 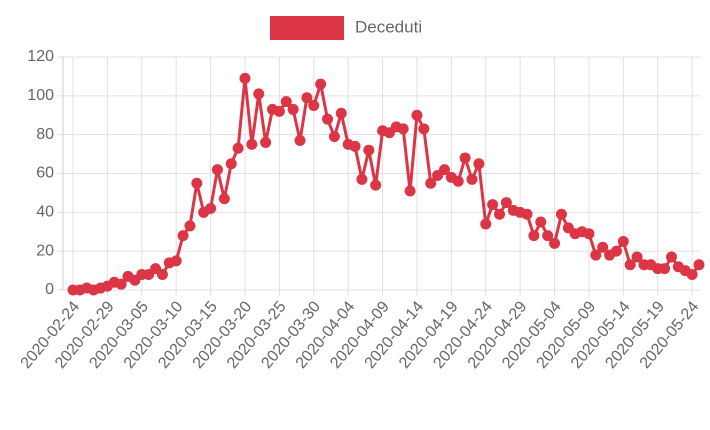 What do you see at coordinates (40, 56) in the screenshot?
I see `y-tick-label: 120` at bounding box center [40, 56].